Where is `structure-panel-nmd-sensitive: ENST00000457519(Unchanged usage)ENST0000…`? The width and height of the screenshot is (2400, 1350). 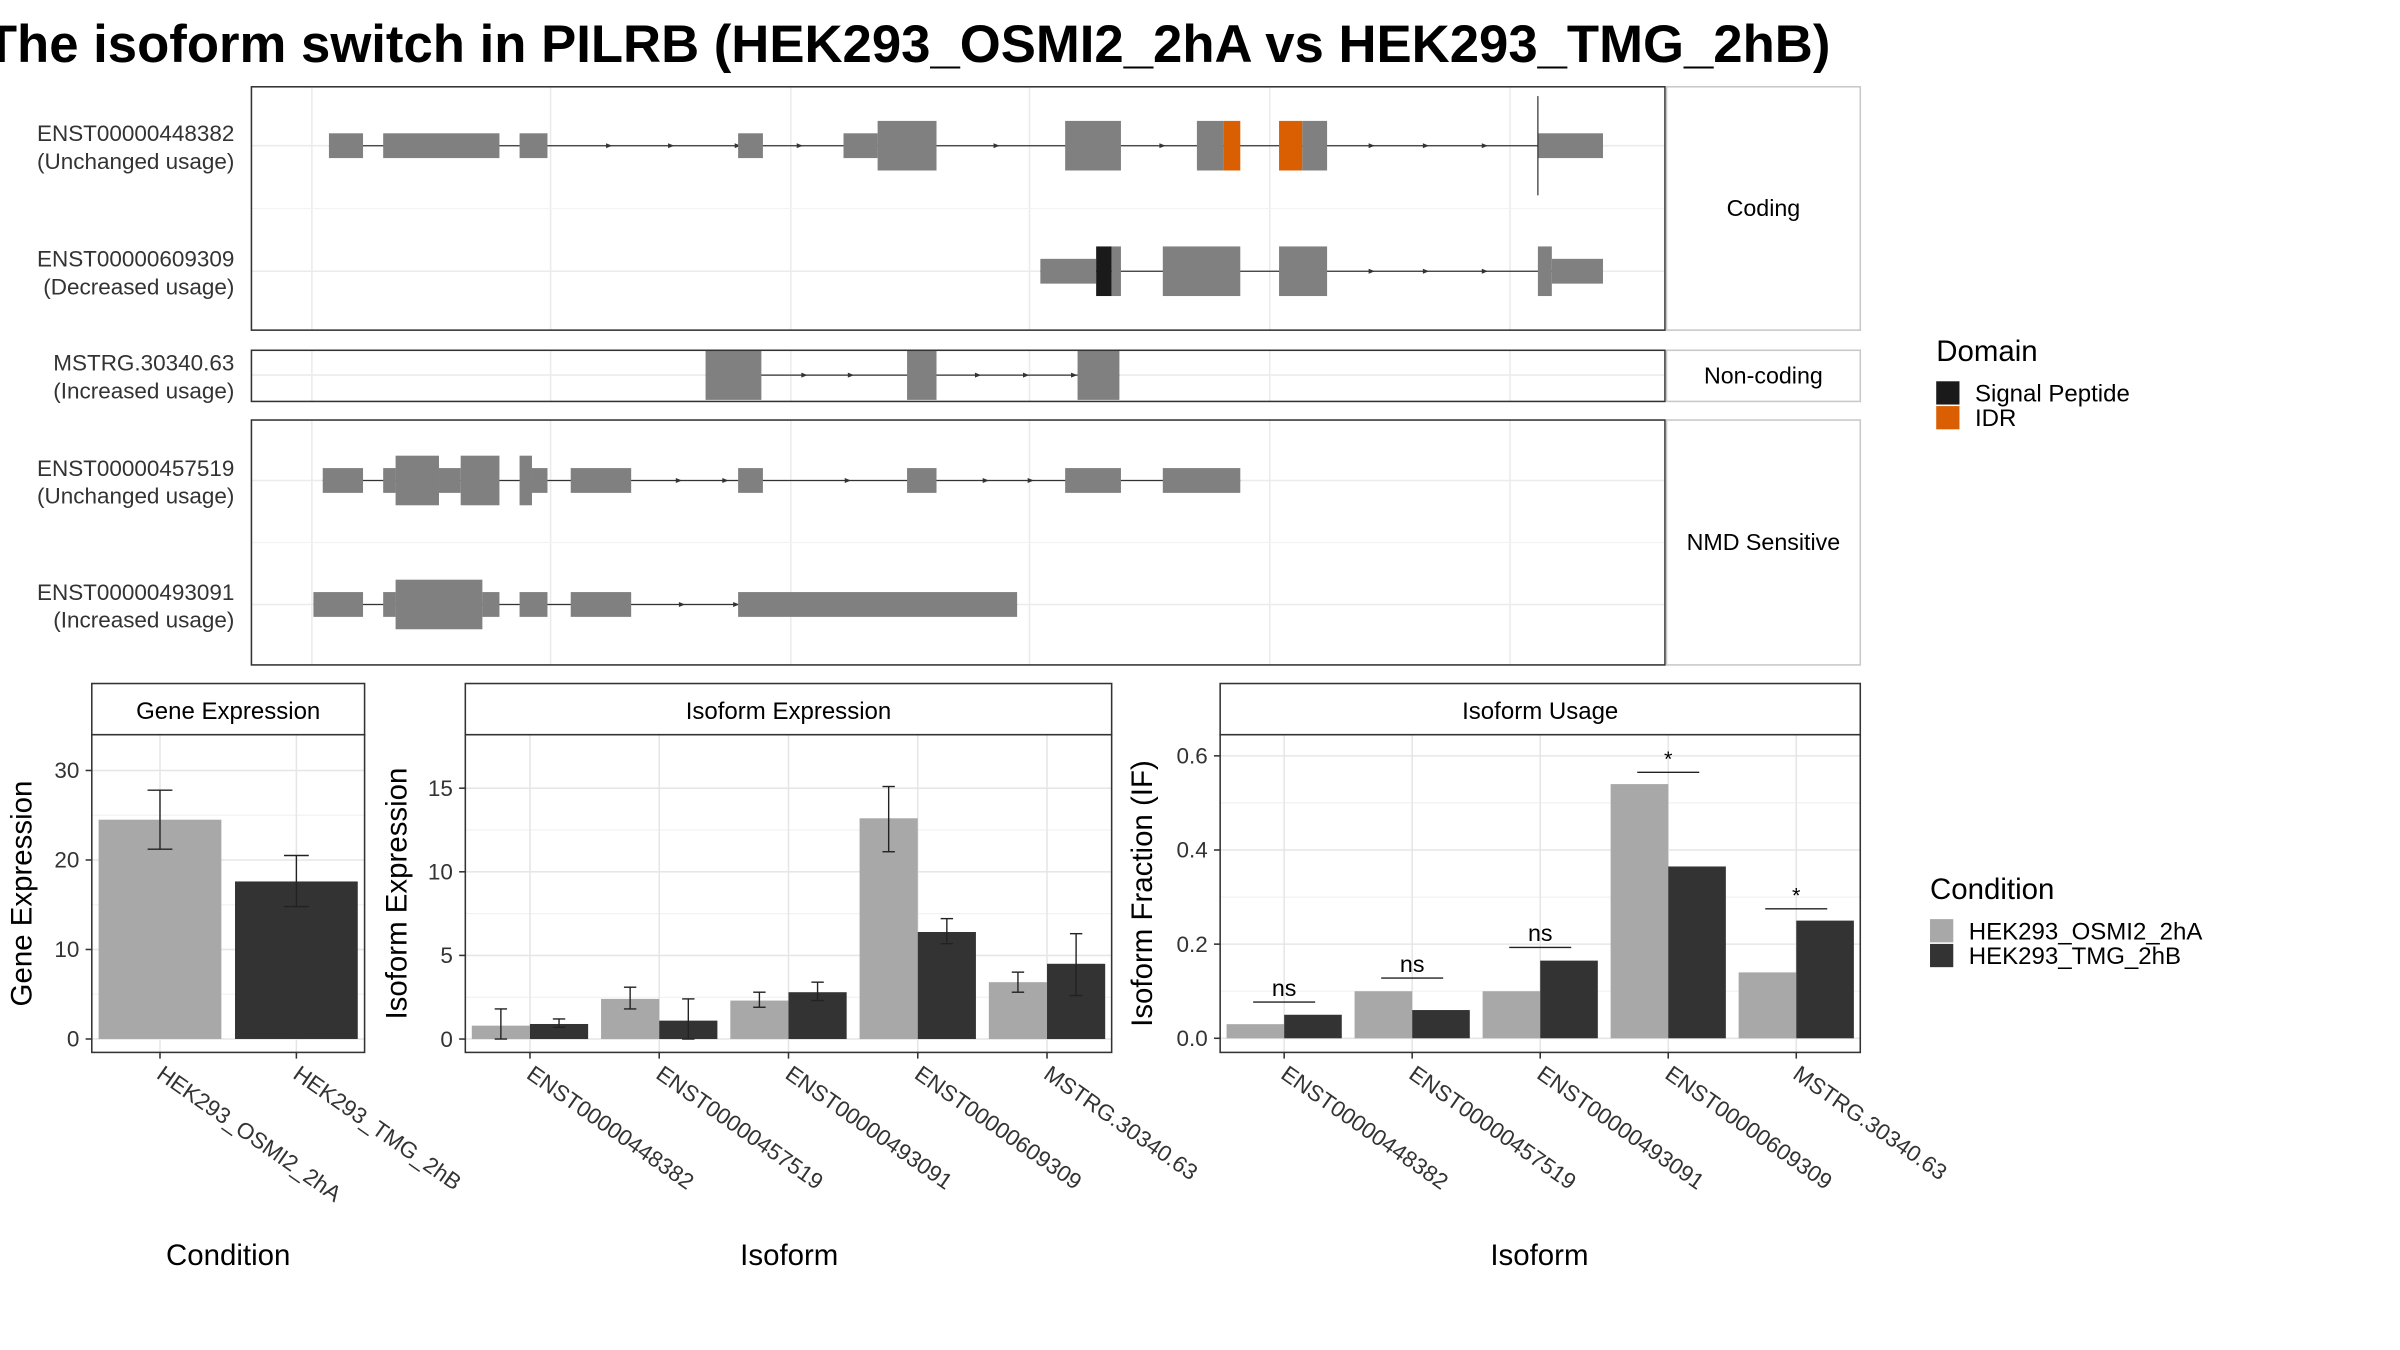 structure-panel-nmd-sensitive: ENST00000457519(Unchanged usage)ENST0000… is located at coordinates (949, 542).